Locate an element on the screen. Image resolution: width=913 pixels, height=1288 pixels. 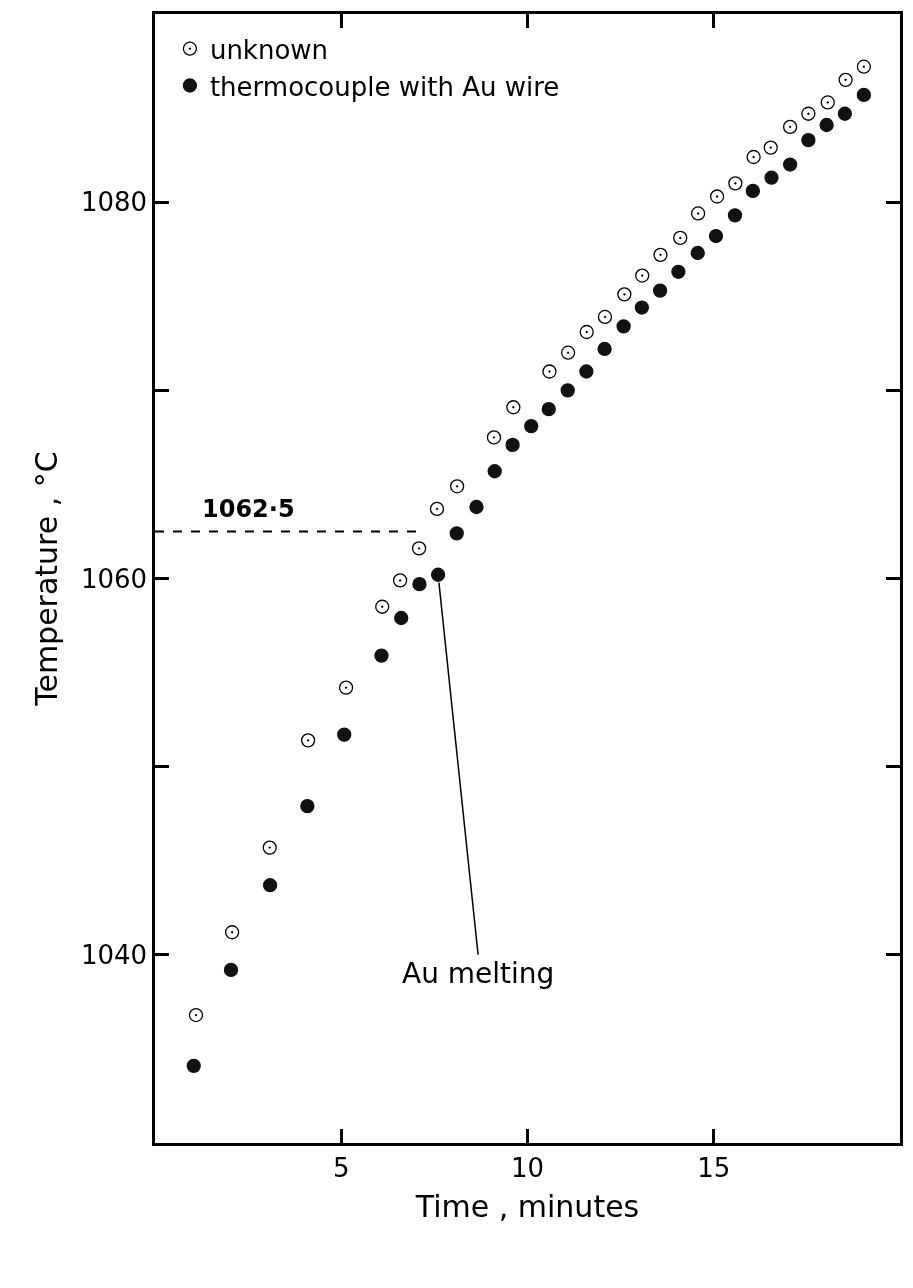
legend-label: unknown is located at coordinates (269, 49).